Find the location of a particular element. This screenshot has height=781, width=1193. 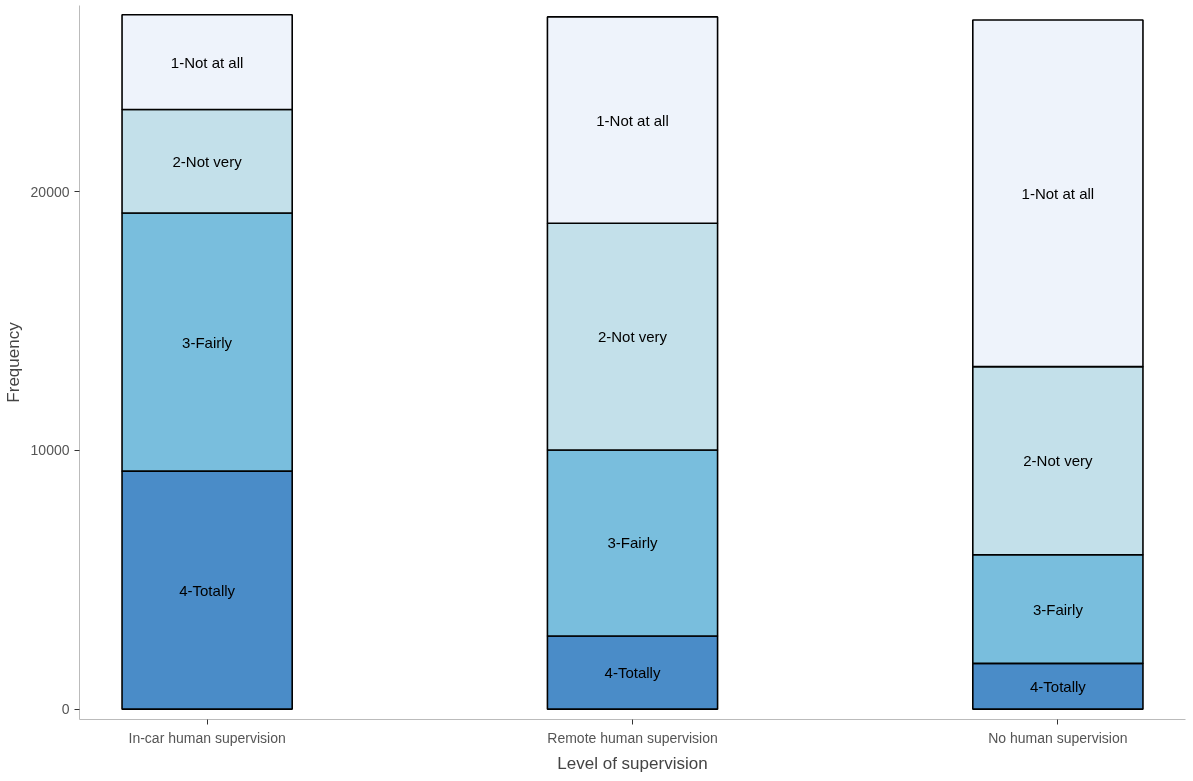

y-axis-title: Frequency is located at coordinates (13, 362).